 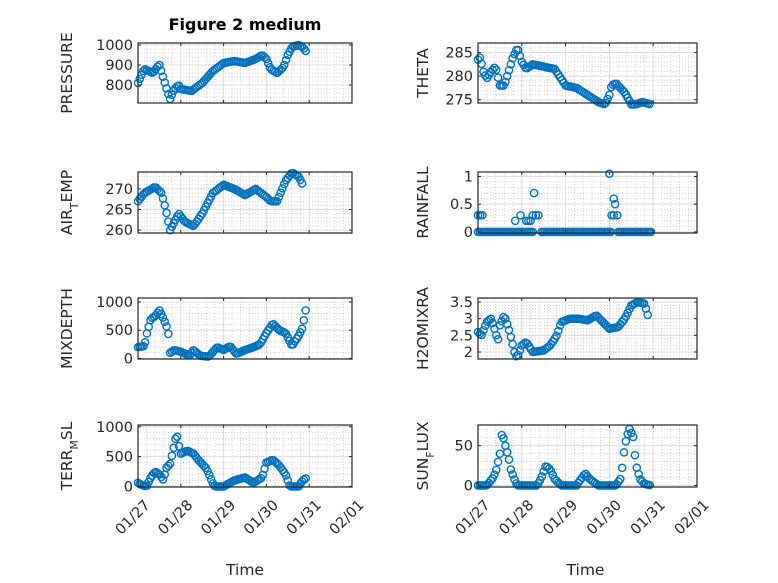 What do you see at coordinates (459, 53) in the screenshot?
I see `y-tick-label: 285` at bounding box center [459, 53].